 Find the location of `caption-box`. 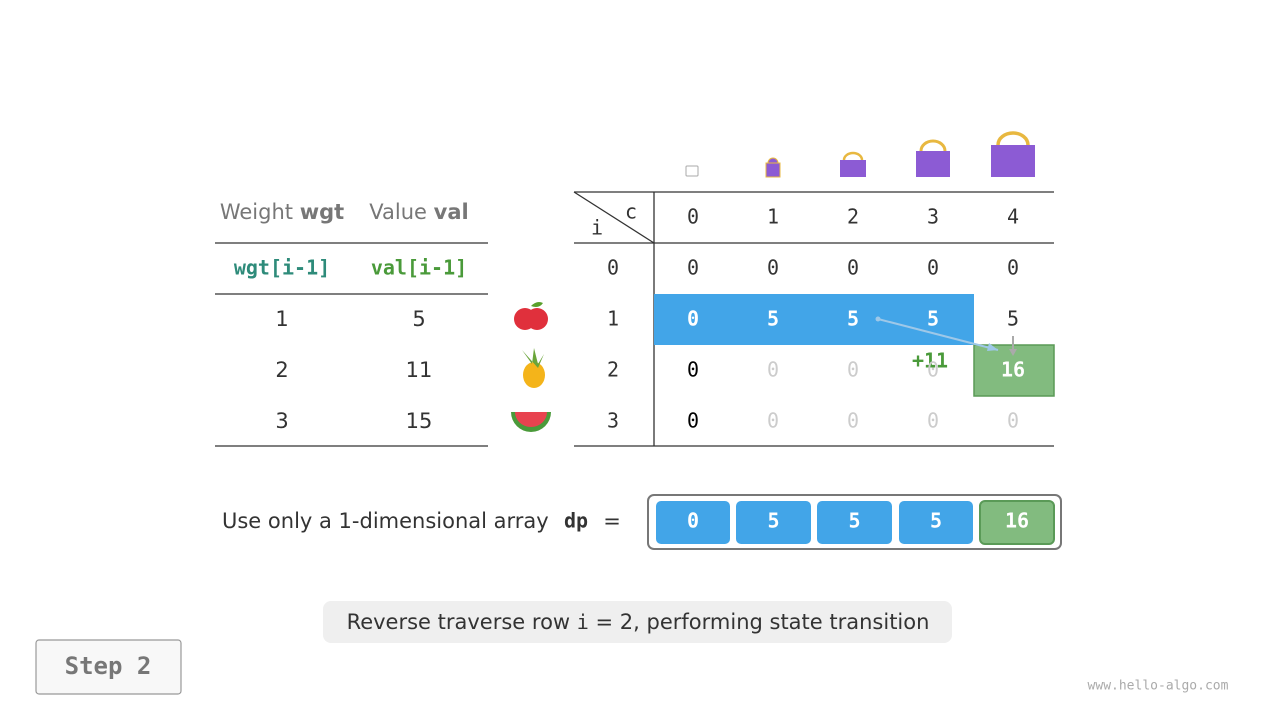

caption-box is located at coordinates (637, 622).